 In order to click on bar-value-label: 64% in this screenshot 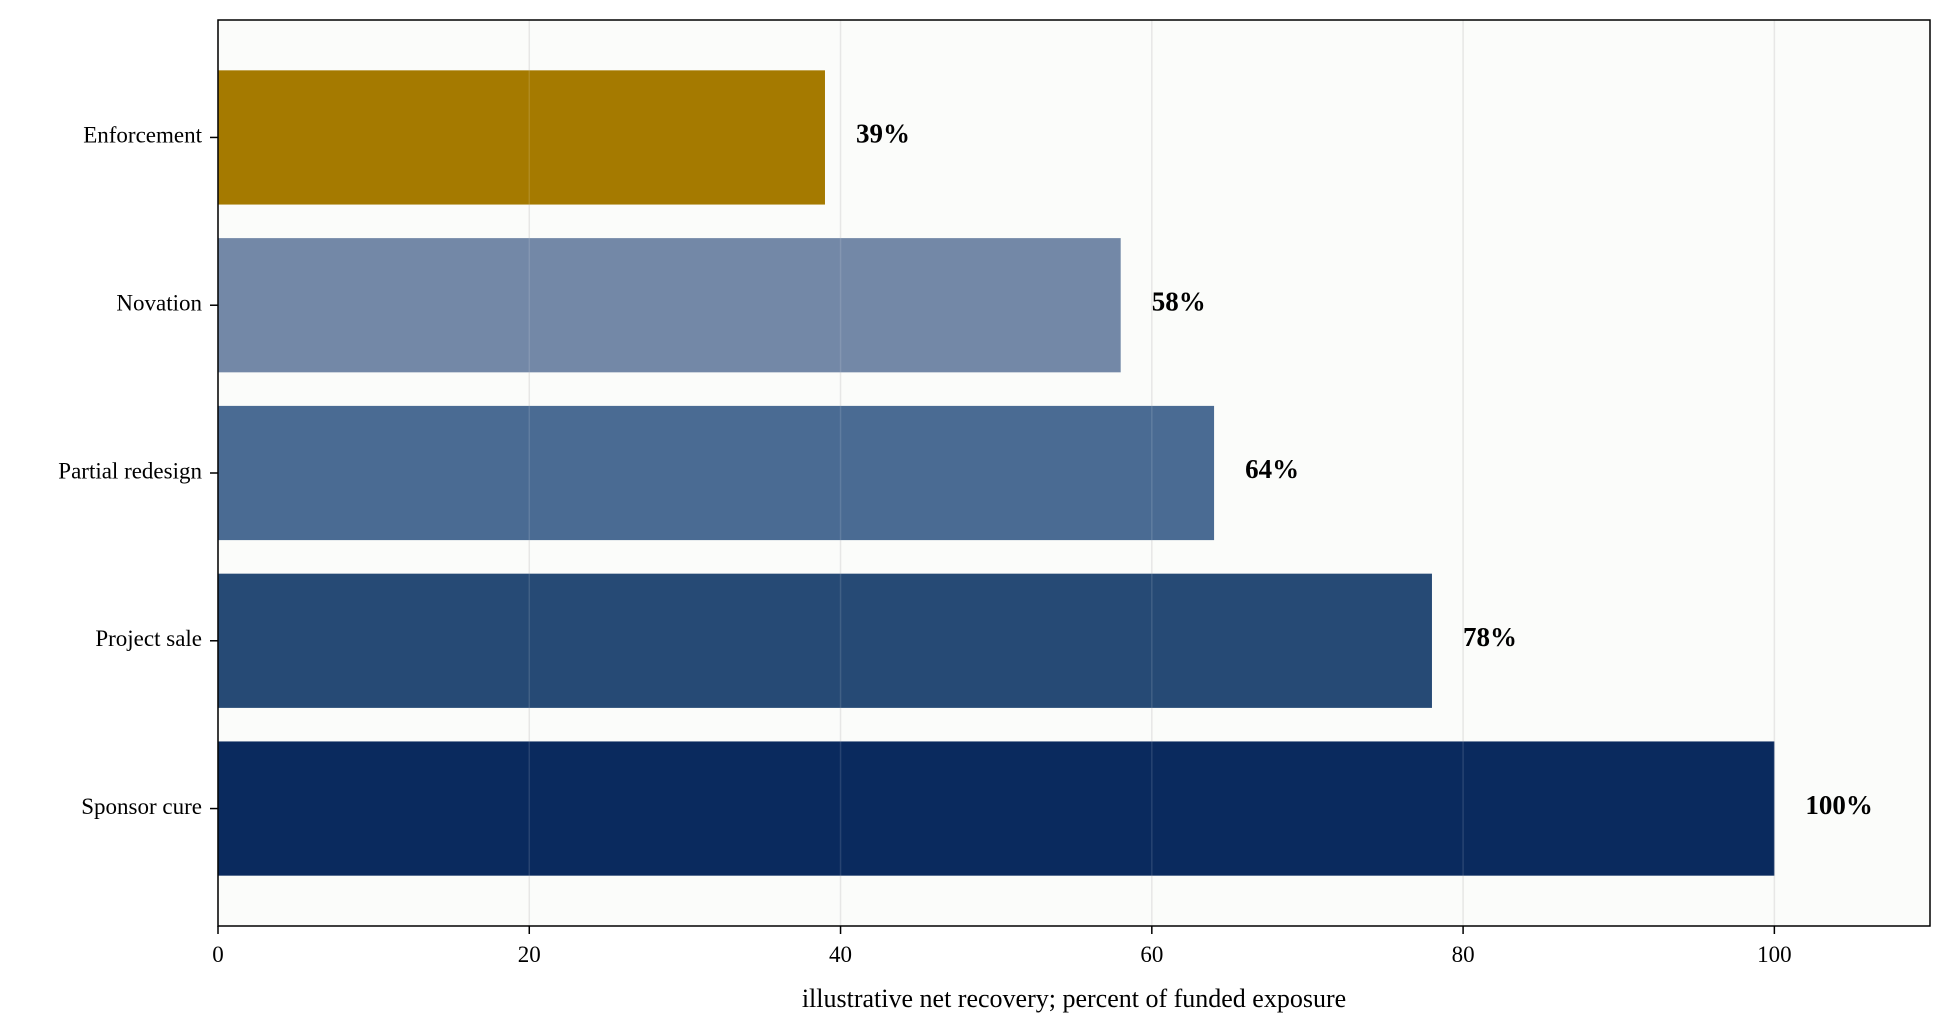, I will do `click(1272, 469)`.